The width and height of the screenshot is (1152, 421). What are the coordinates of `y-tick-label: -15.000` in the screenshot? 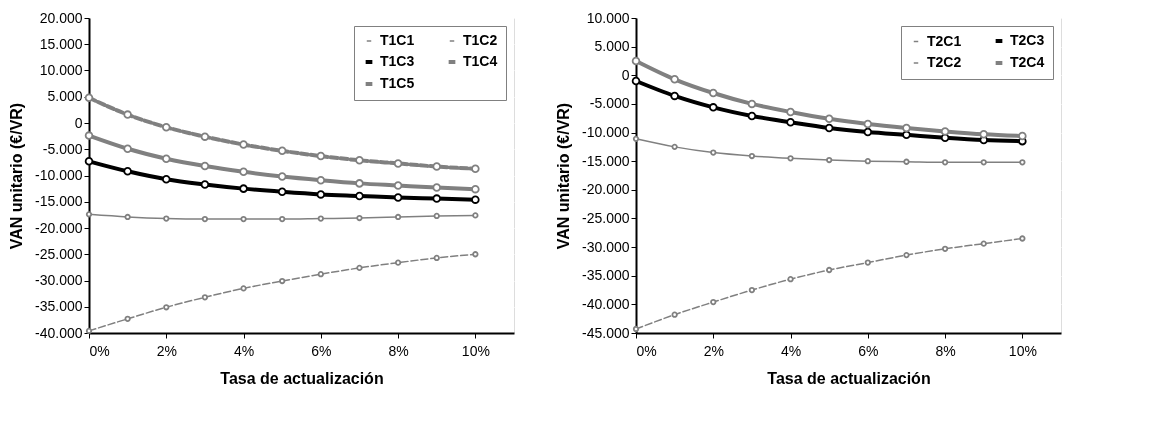 It's located at (59, 201).